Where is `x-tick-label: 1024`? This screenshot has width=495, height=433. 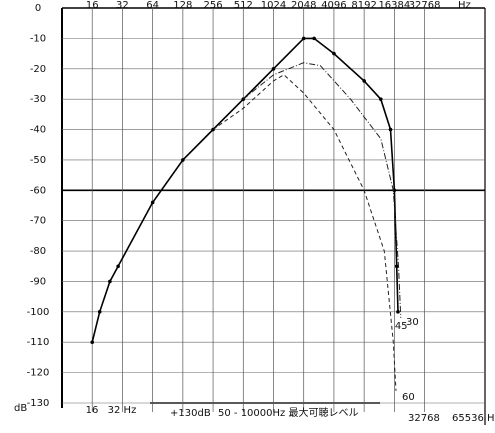 x-tick-label: 1024 is located at coordinates (273, 5).